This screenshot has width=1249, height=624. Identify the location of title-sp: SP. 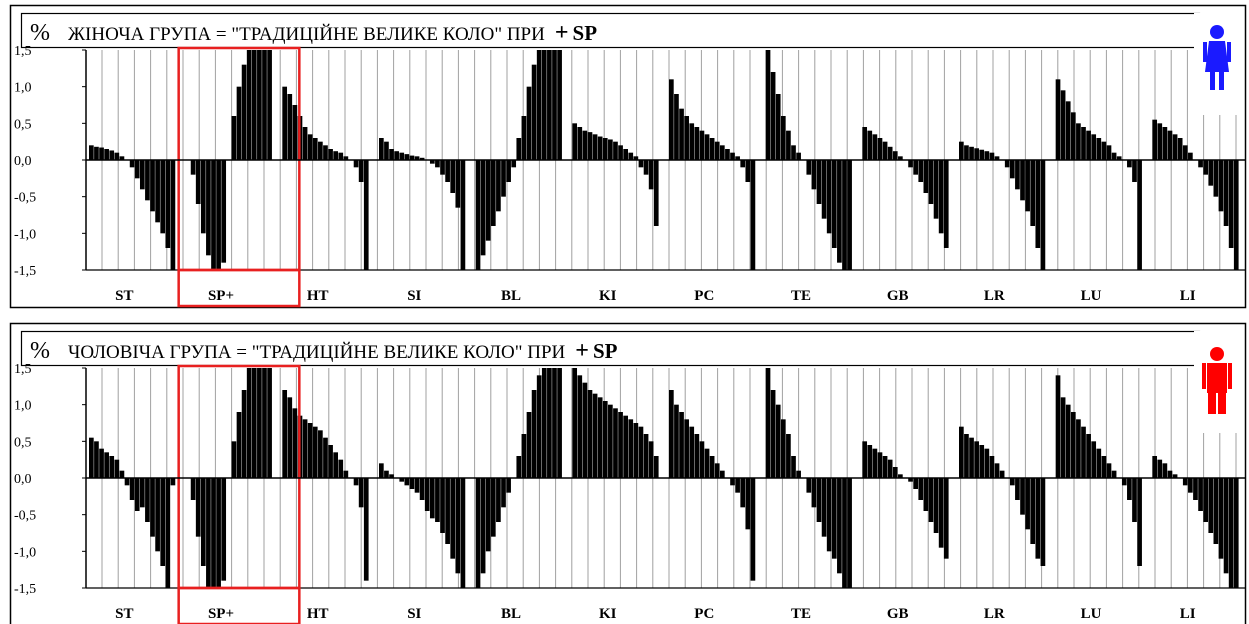
(605, 351).